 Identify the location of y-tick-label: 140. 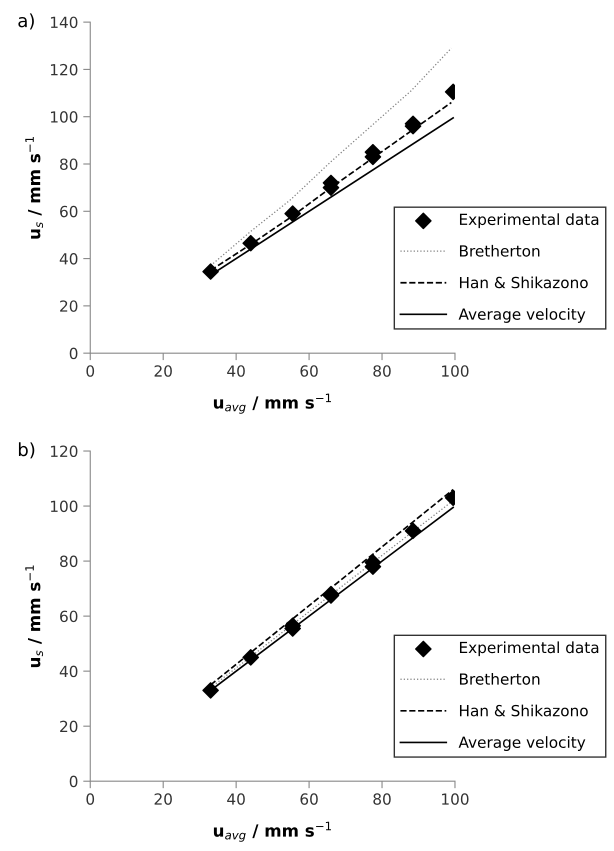
(64, 22).